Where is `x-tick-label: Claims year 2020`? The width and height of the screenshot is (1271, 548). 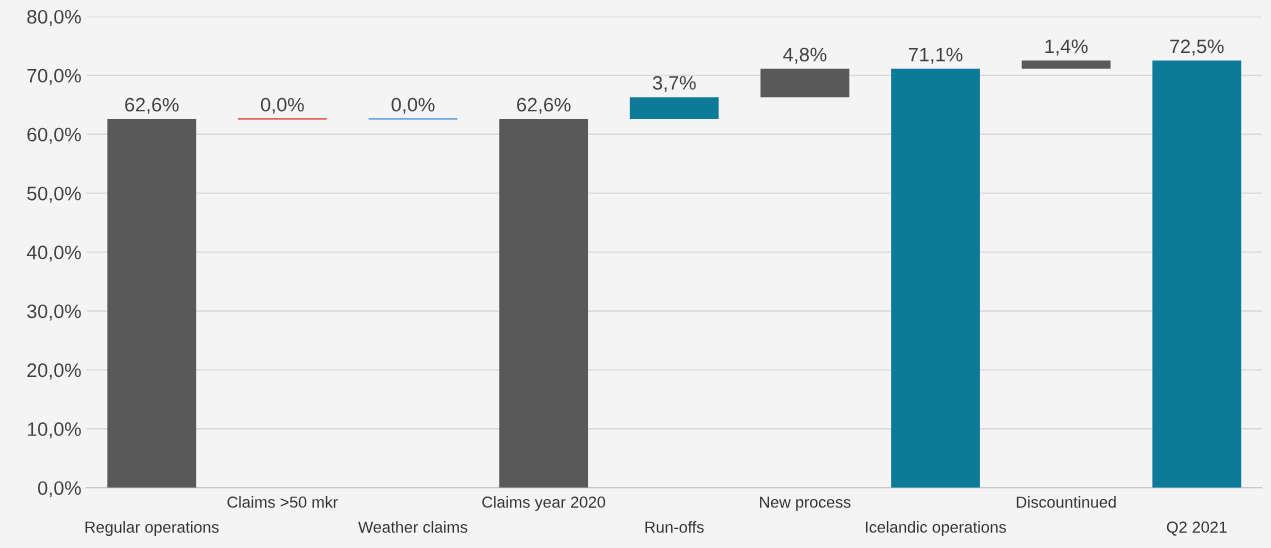 x-tick-label: Claims year 2020 is located at coordinates (544, 503).